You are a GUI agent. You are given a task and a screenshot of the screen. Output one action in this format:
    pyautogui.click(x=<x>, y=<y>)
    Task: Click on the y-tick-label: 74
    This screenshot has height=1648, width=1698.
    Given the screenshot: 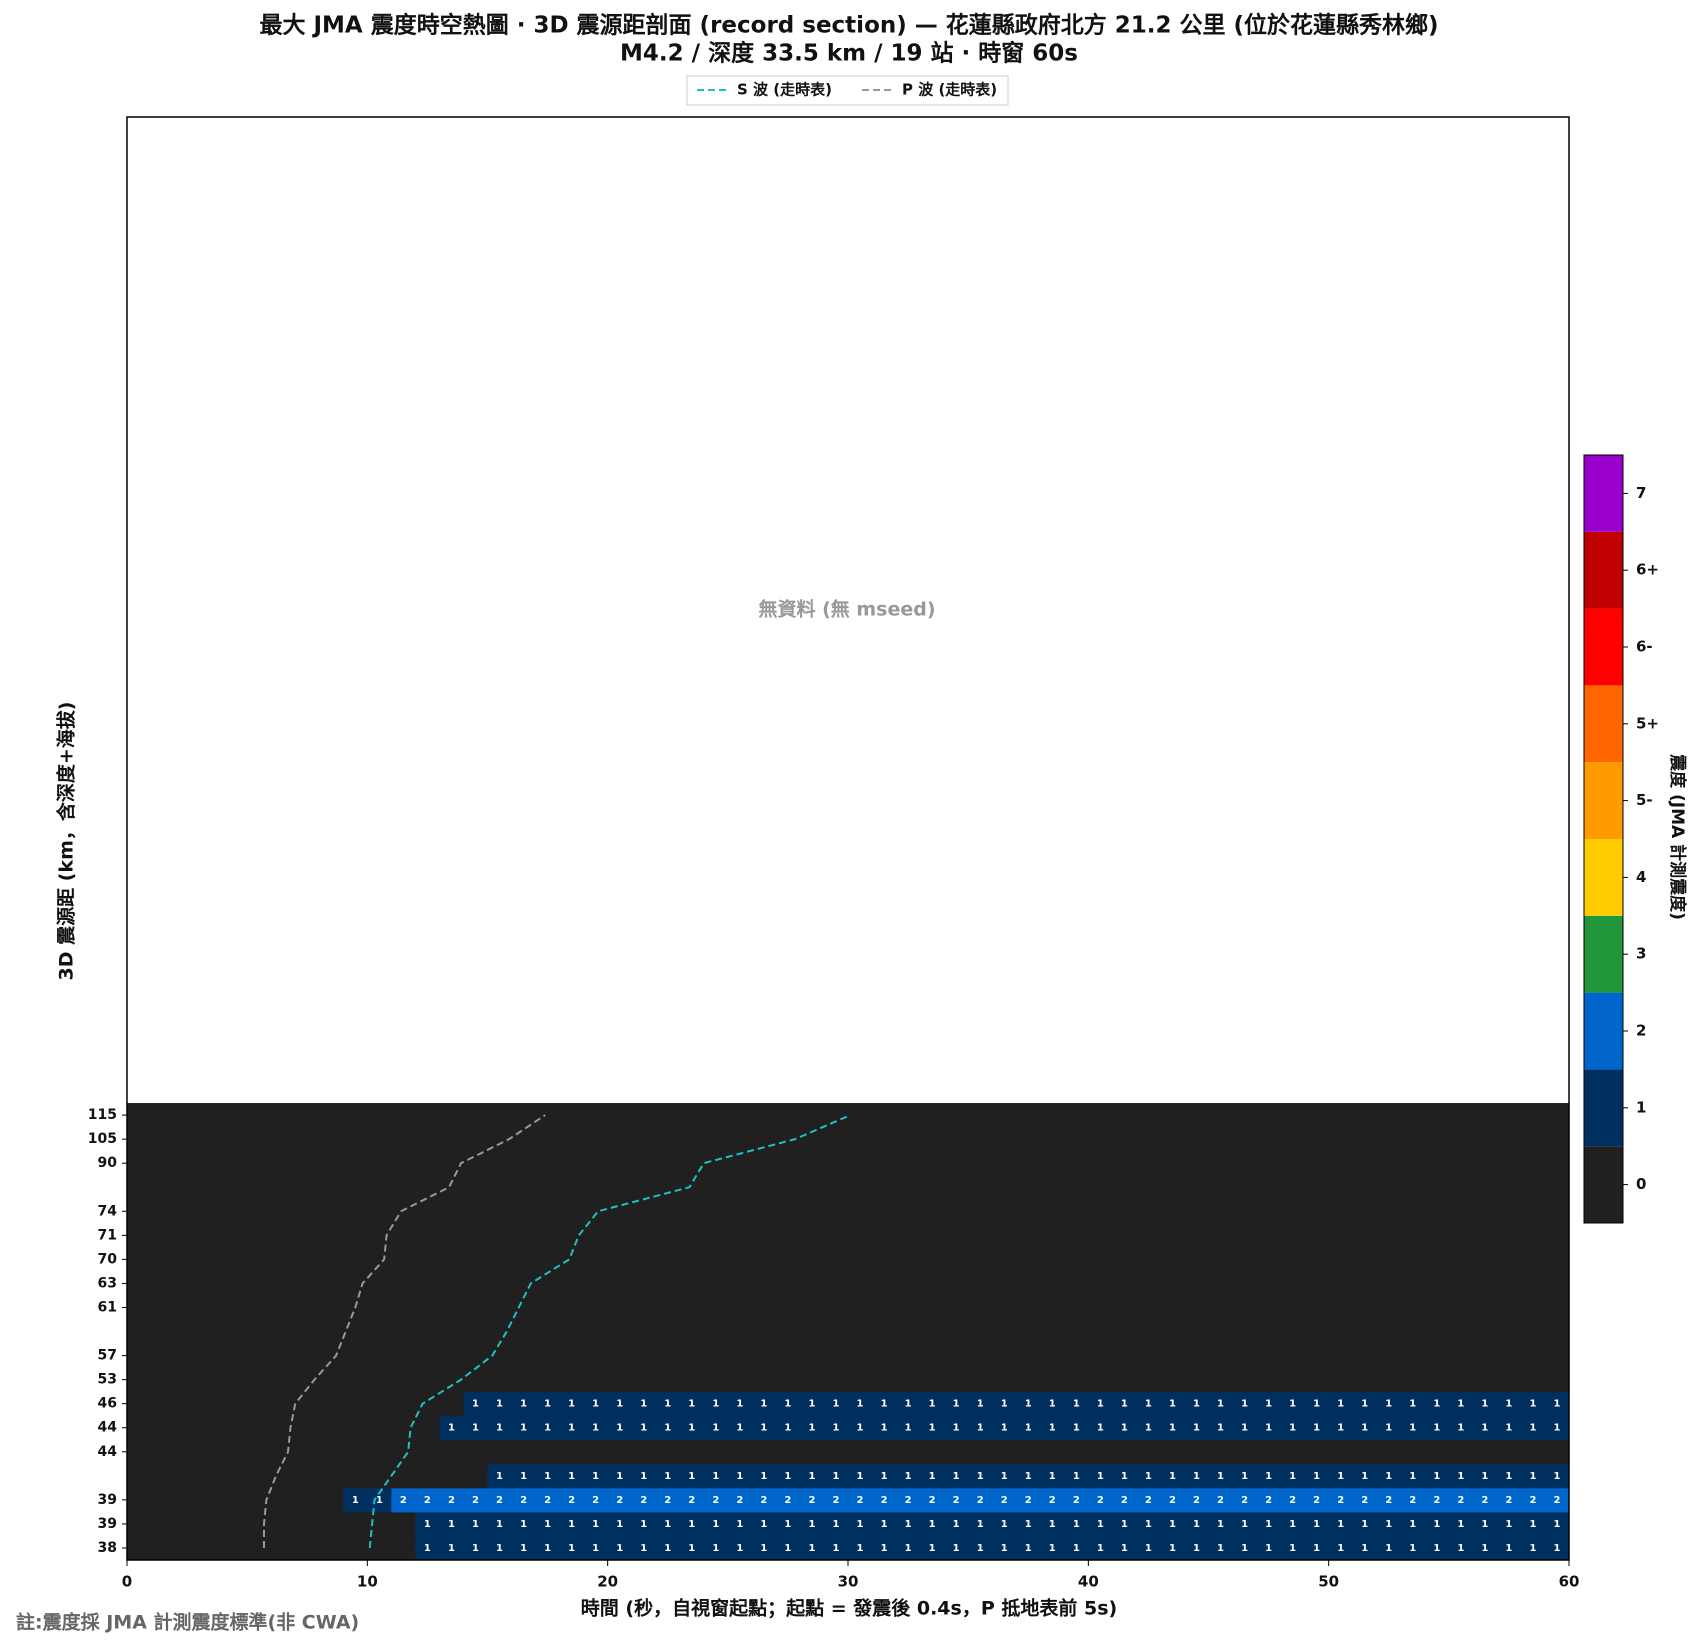 What is the action you would take?
    pyautogui.click(x=108, y=1211)
    